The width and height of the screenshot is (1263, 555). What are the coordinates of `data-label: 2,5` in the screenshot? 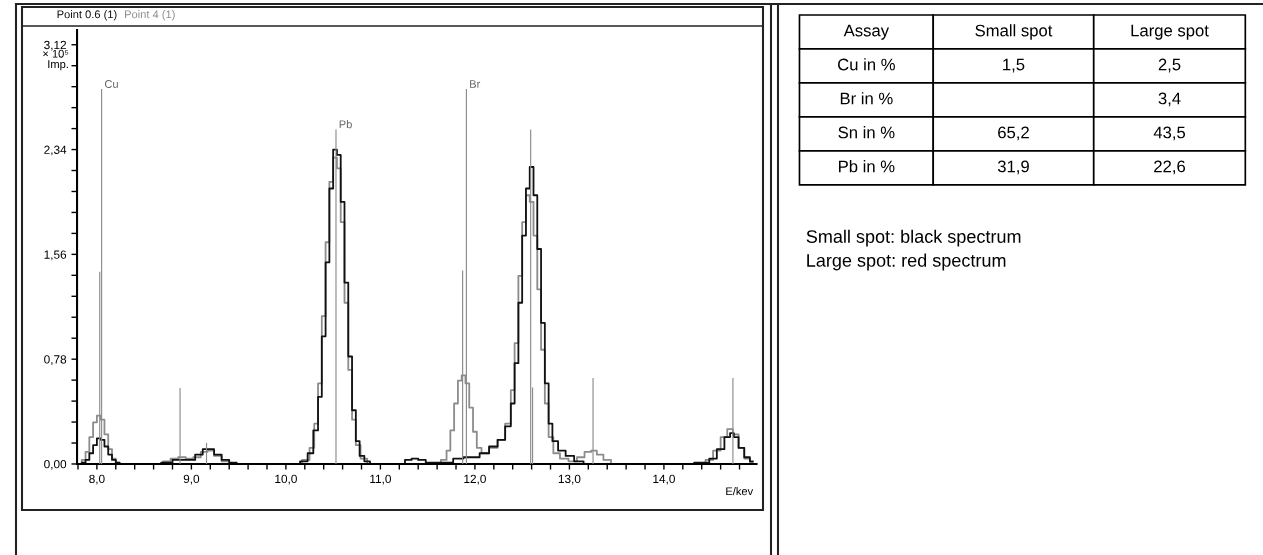 It's located at (1169, 65).